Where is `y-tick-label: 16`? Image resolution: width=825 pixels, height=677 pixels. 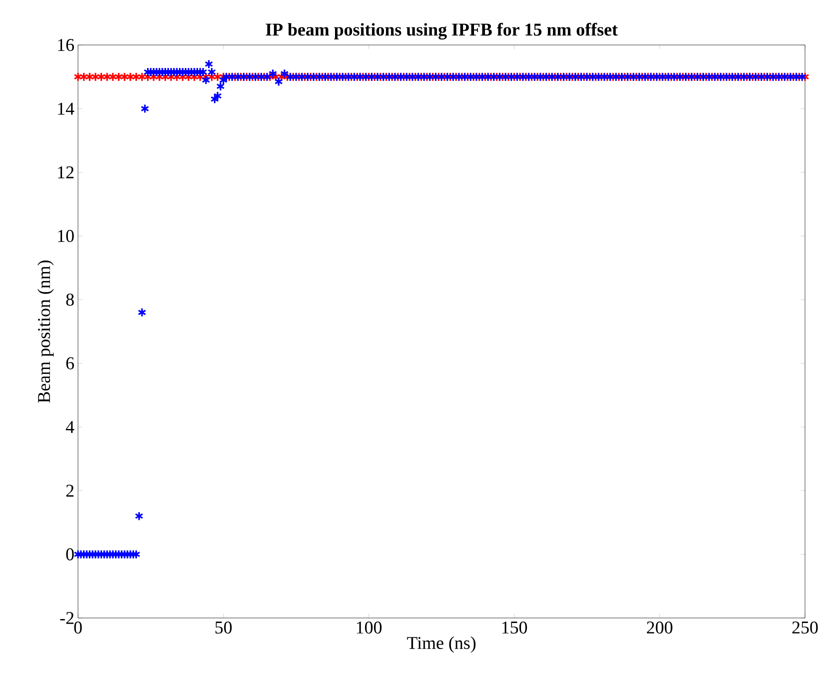
y-tick-label: 16 is located at coordinates (66, 45).